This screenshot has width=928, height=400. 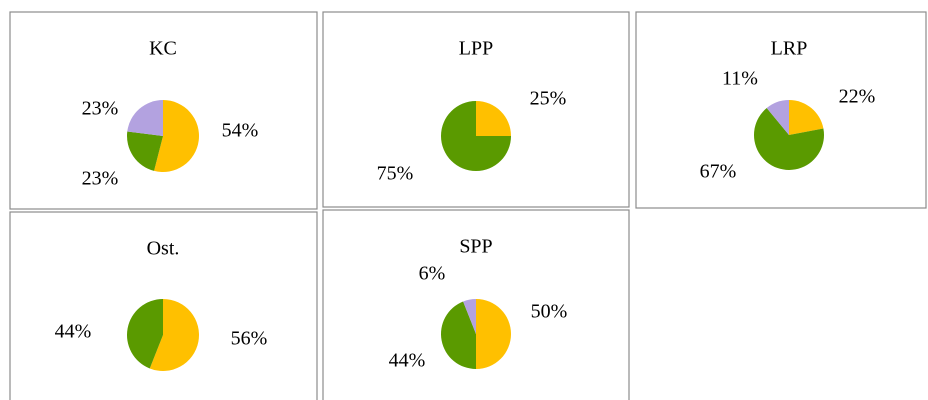 What do you see at coordinates (718, 172) in the screenshot?
I see `data-label: 67%` at bounding box center [718, 172].